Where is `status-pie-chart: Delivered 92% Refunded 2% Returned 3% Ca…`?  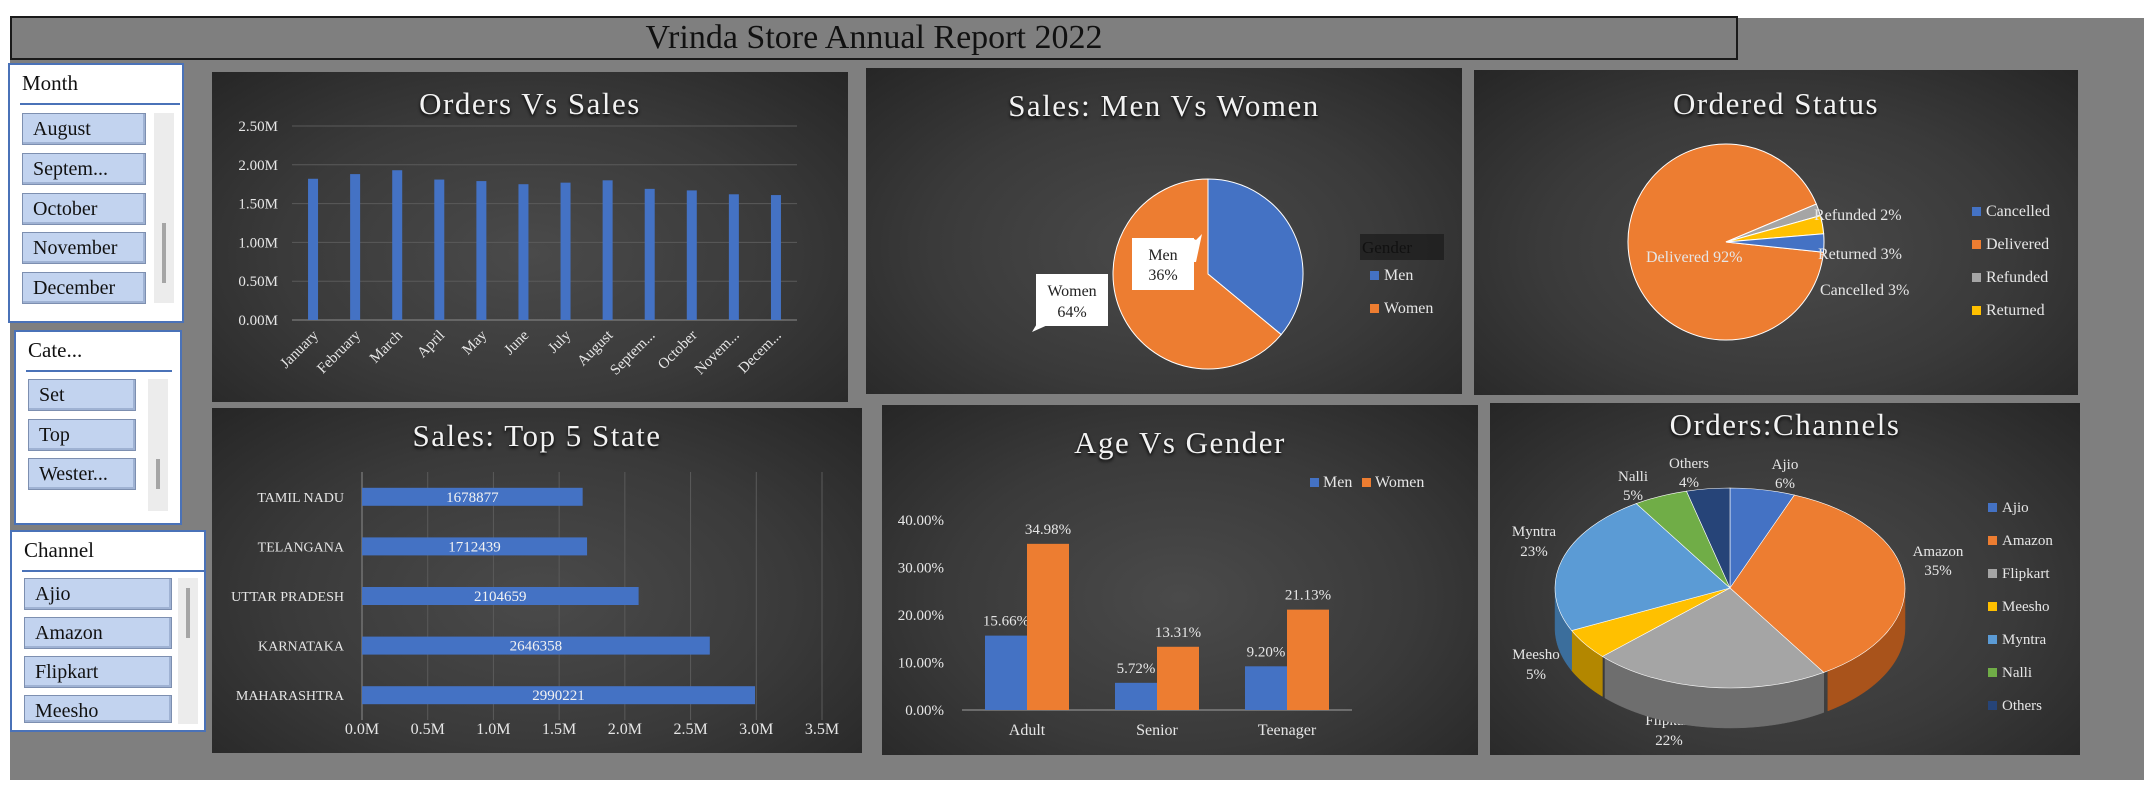 status-pie-chart: Delivered 92% Refunded 2% Returned 3% Ca… is located at coordinates (1838, 242).